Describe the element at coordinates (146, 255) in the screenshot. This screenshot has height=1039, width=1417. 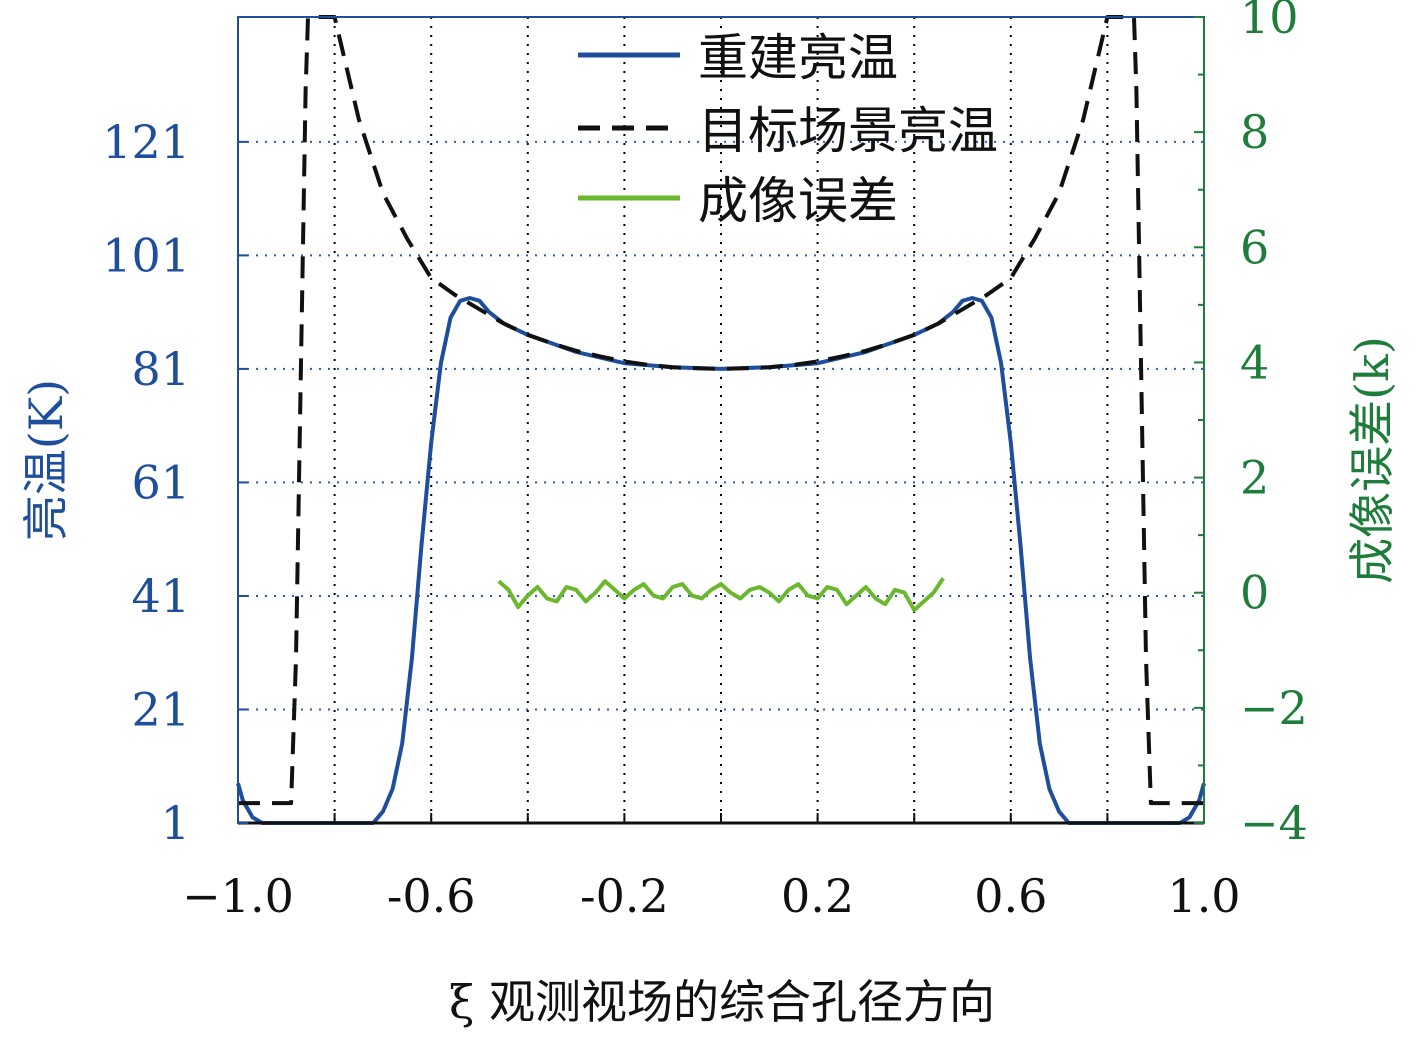
I see `y-left-tick-label: 101` at that location.